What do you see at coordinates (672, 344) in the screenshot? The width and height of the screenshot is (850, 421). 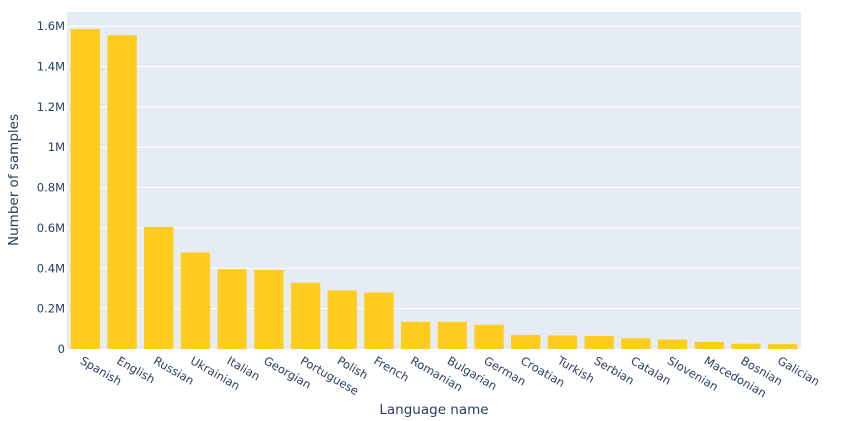 I see `bar-slovenian` at bounding box center [672, 344].